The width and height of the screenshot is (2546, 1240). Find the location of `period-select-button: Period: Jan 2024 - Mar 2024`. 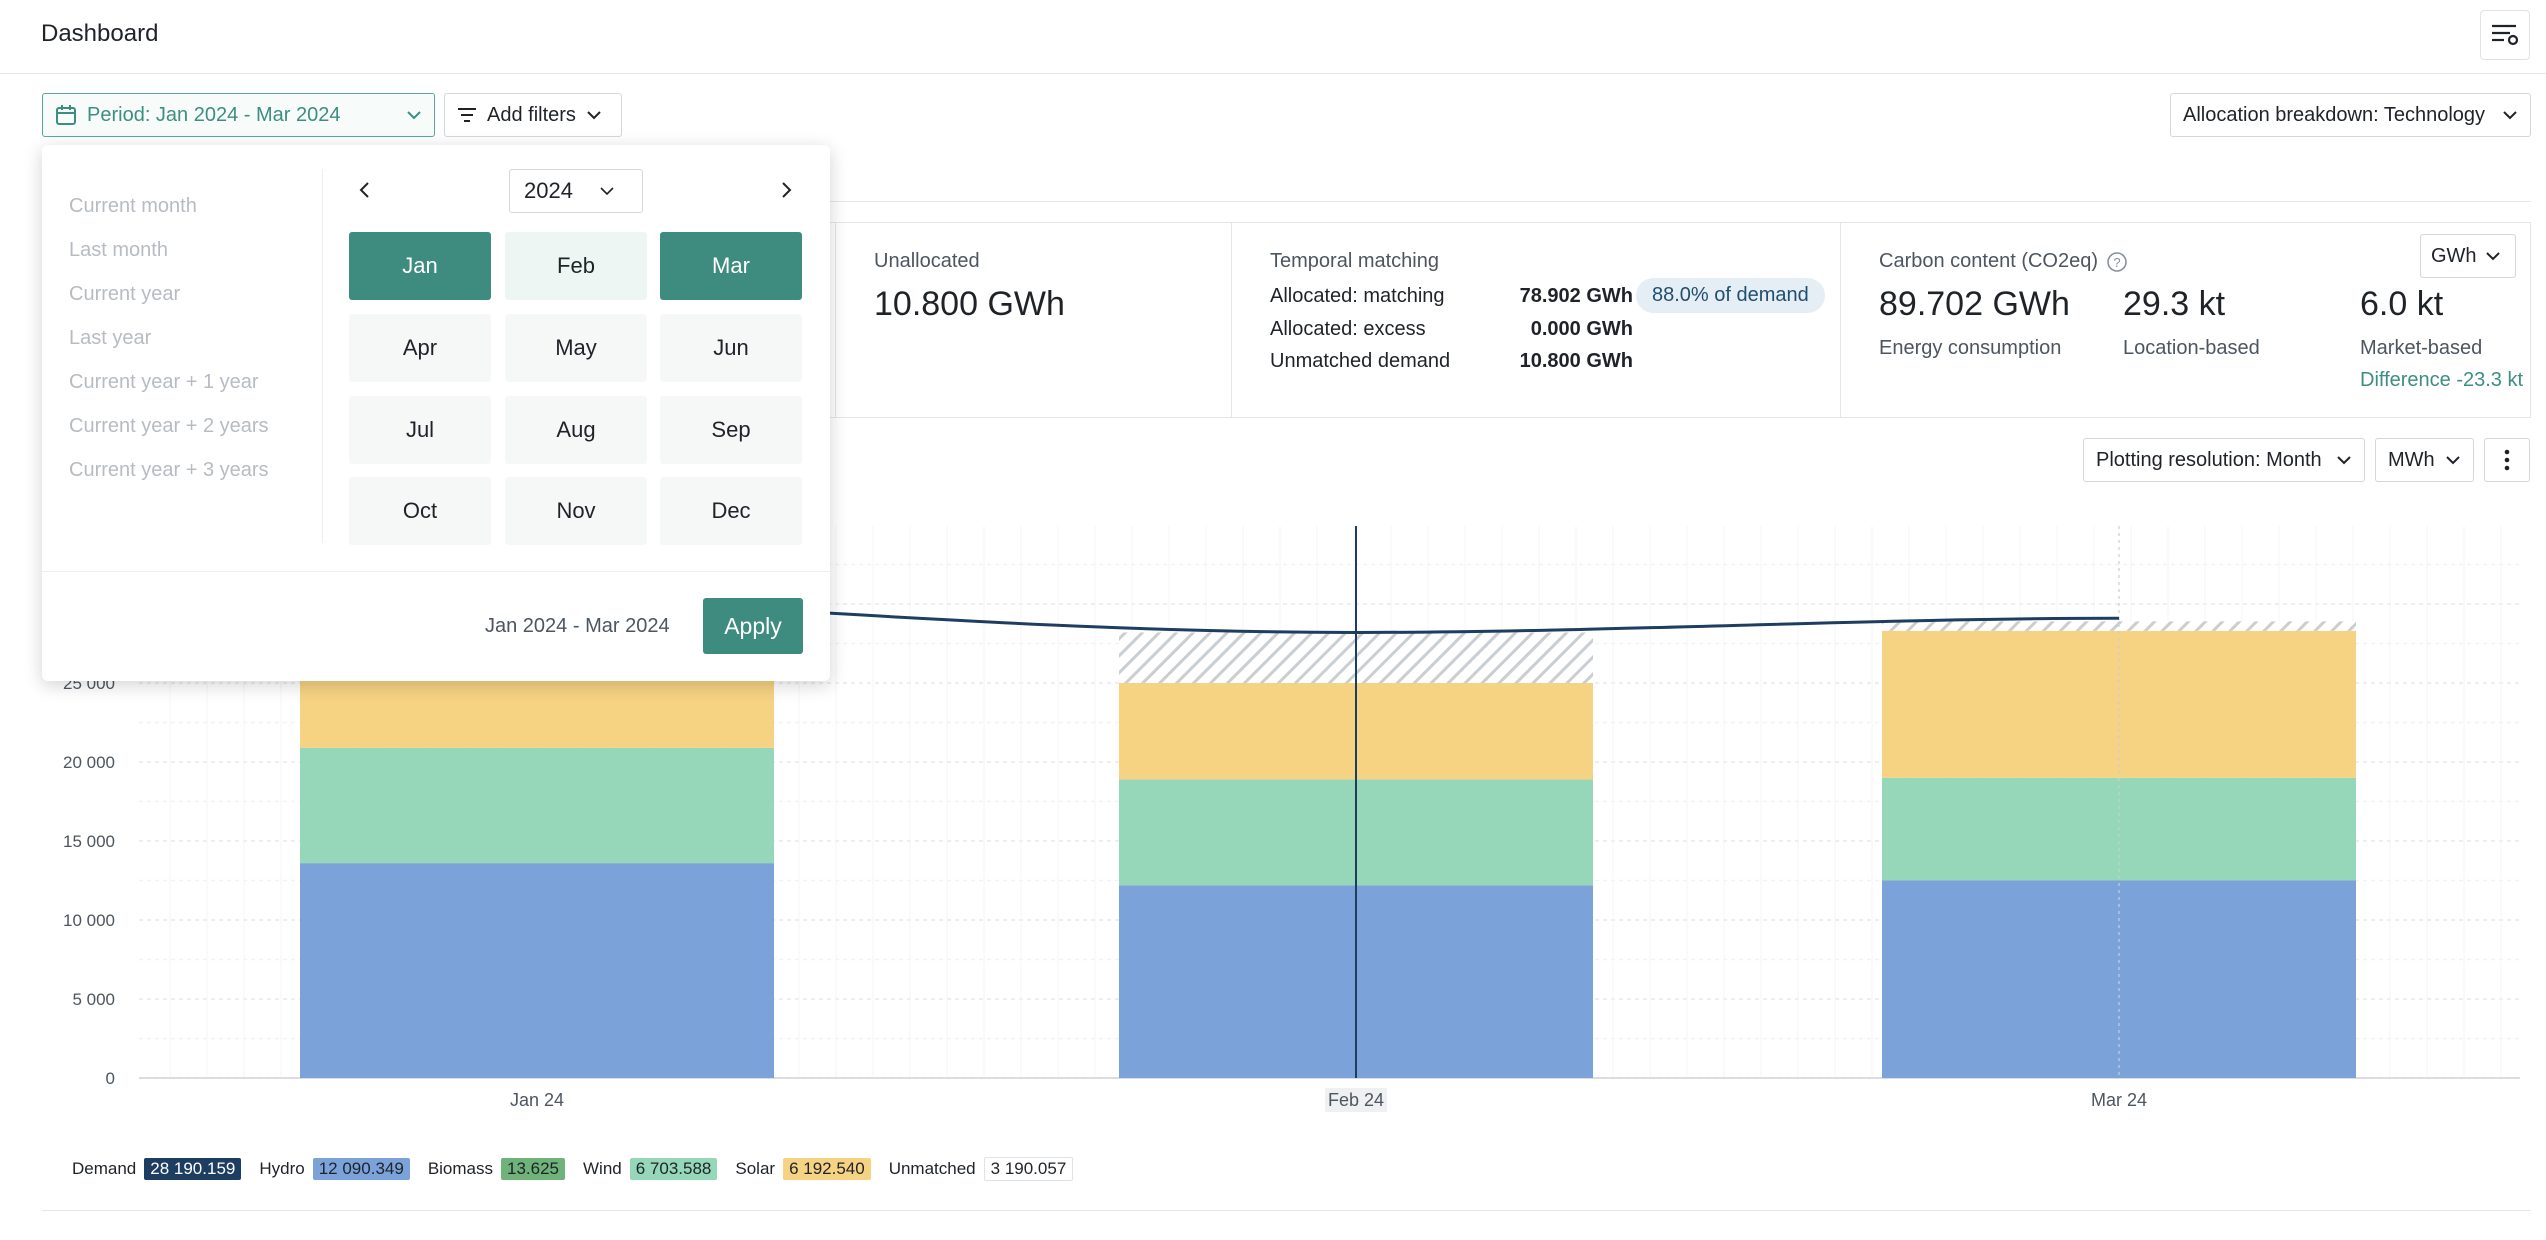

period-select-button: Period: Jan 2024 - Mar 2024 is located at coordinates (238, 115).